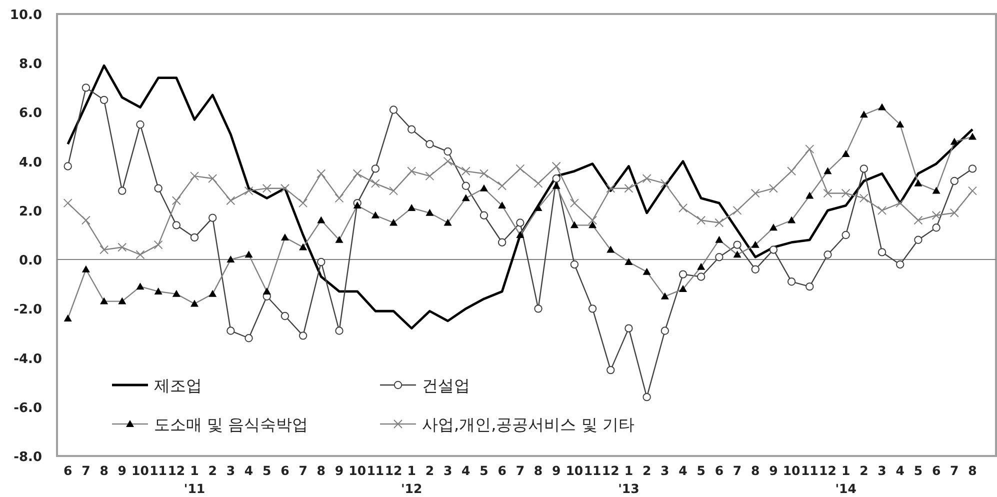 This screenshot has width=997, height=497. I want to click on y-tick-label: 0.0, so click(30, 261).